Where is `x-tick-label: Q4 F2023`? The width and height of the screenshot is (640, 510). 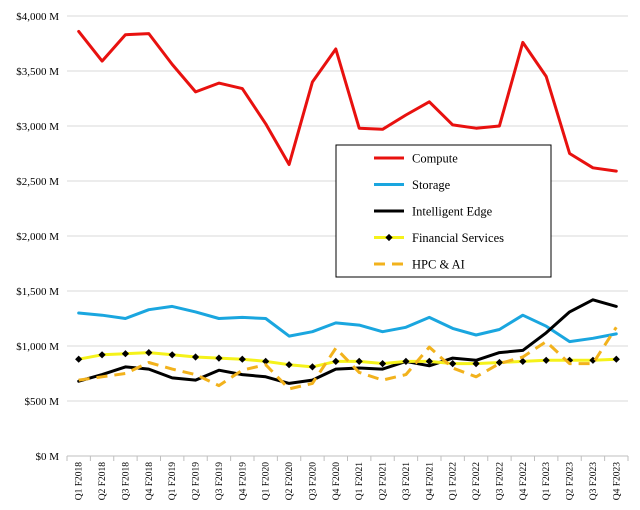 x-tick-label: Q4 F2023 is located at coordinates (617, 481).